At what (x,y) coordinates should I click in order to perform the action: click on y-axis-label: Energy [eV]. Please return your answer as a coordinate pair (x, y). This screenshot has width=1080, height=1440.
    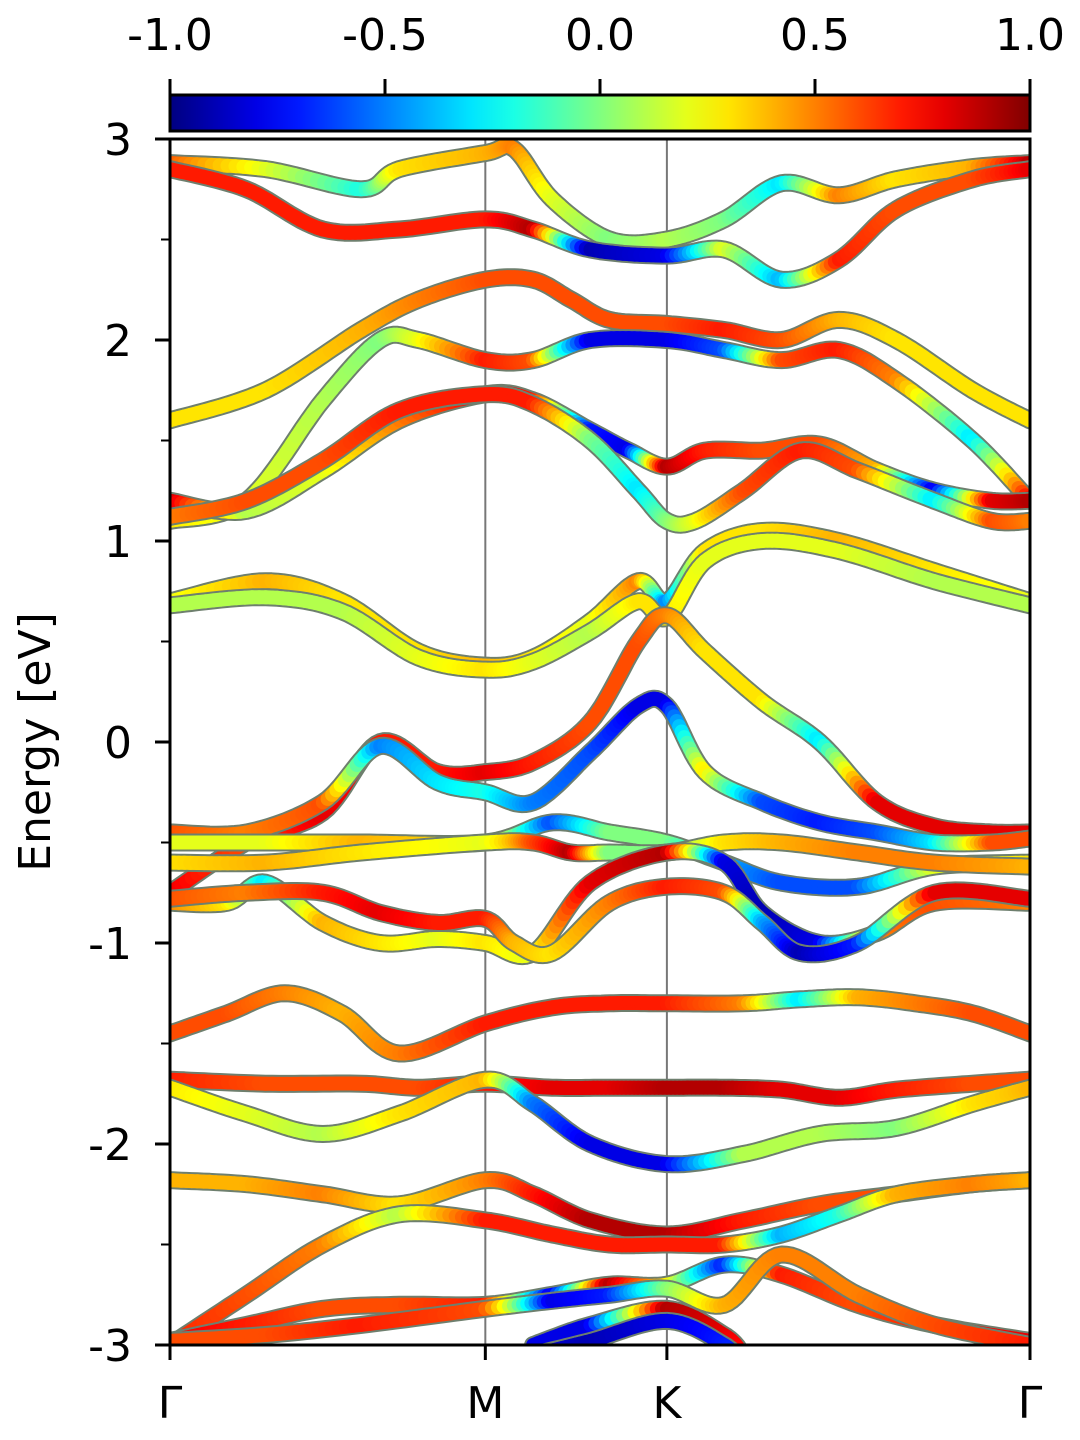
    Looking at the image, I should click on (35, 742).